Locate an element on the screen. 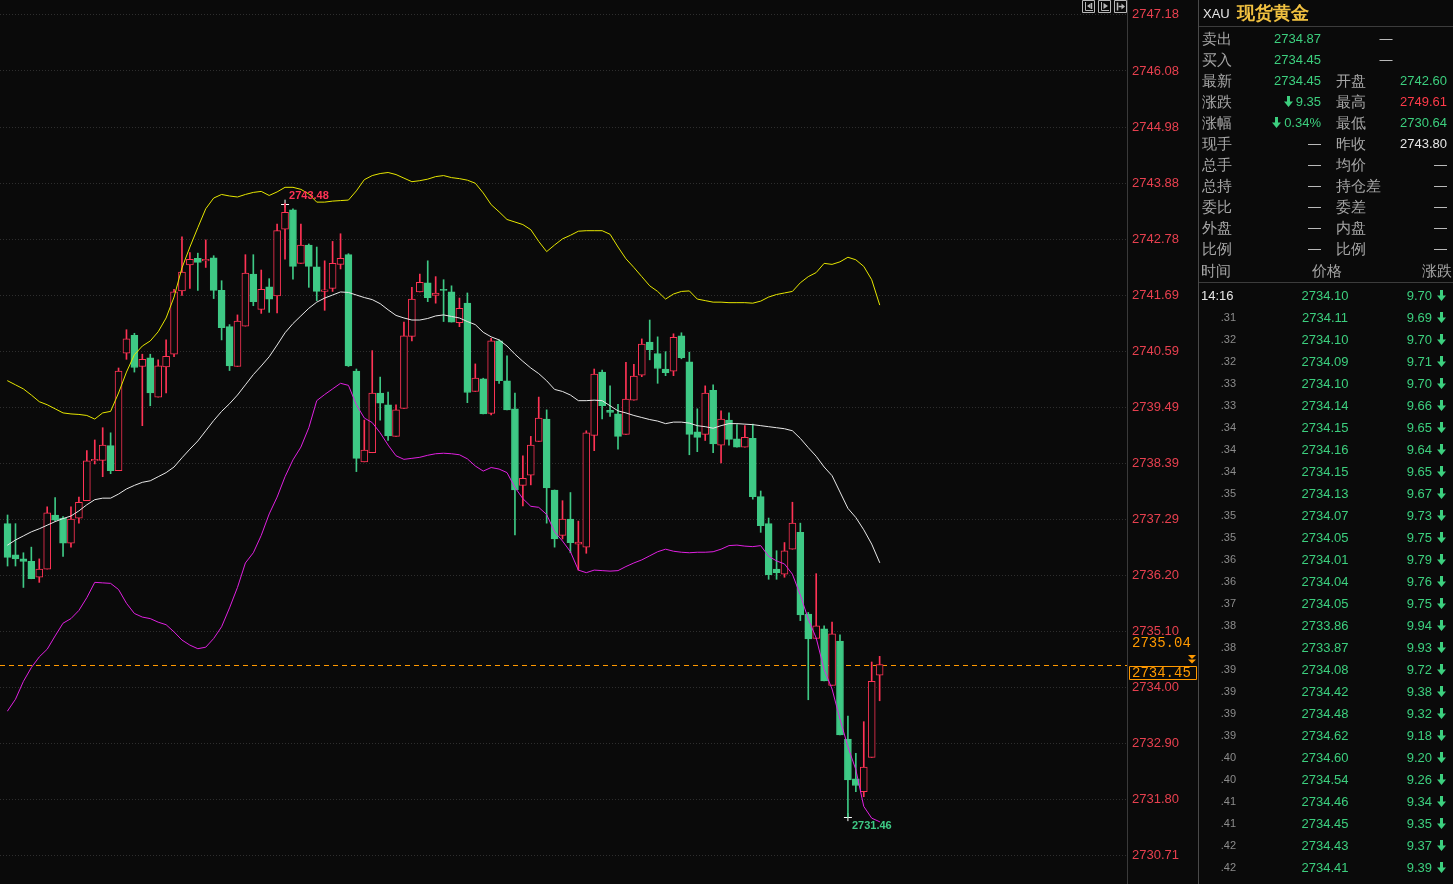 This screenshot has height=884, width=1453. text: 2734.07 is located at coordinates (1325, 515).